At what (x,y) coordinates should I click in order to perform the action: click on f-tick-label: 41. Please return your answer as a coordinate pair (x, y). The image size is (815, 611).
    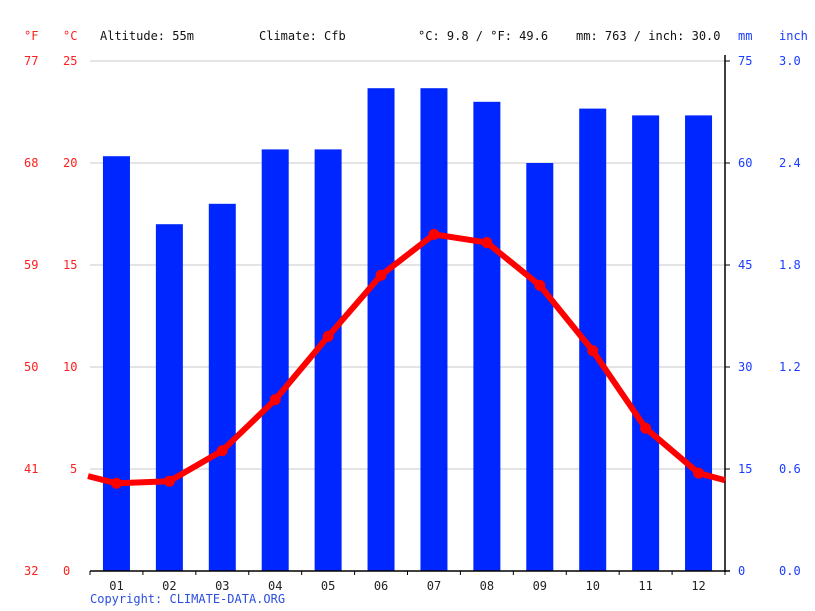
    Looking at the image, I should click on (31, 469).